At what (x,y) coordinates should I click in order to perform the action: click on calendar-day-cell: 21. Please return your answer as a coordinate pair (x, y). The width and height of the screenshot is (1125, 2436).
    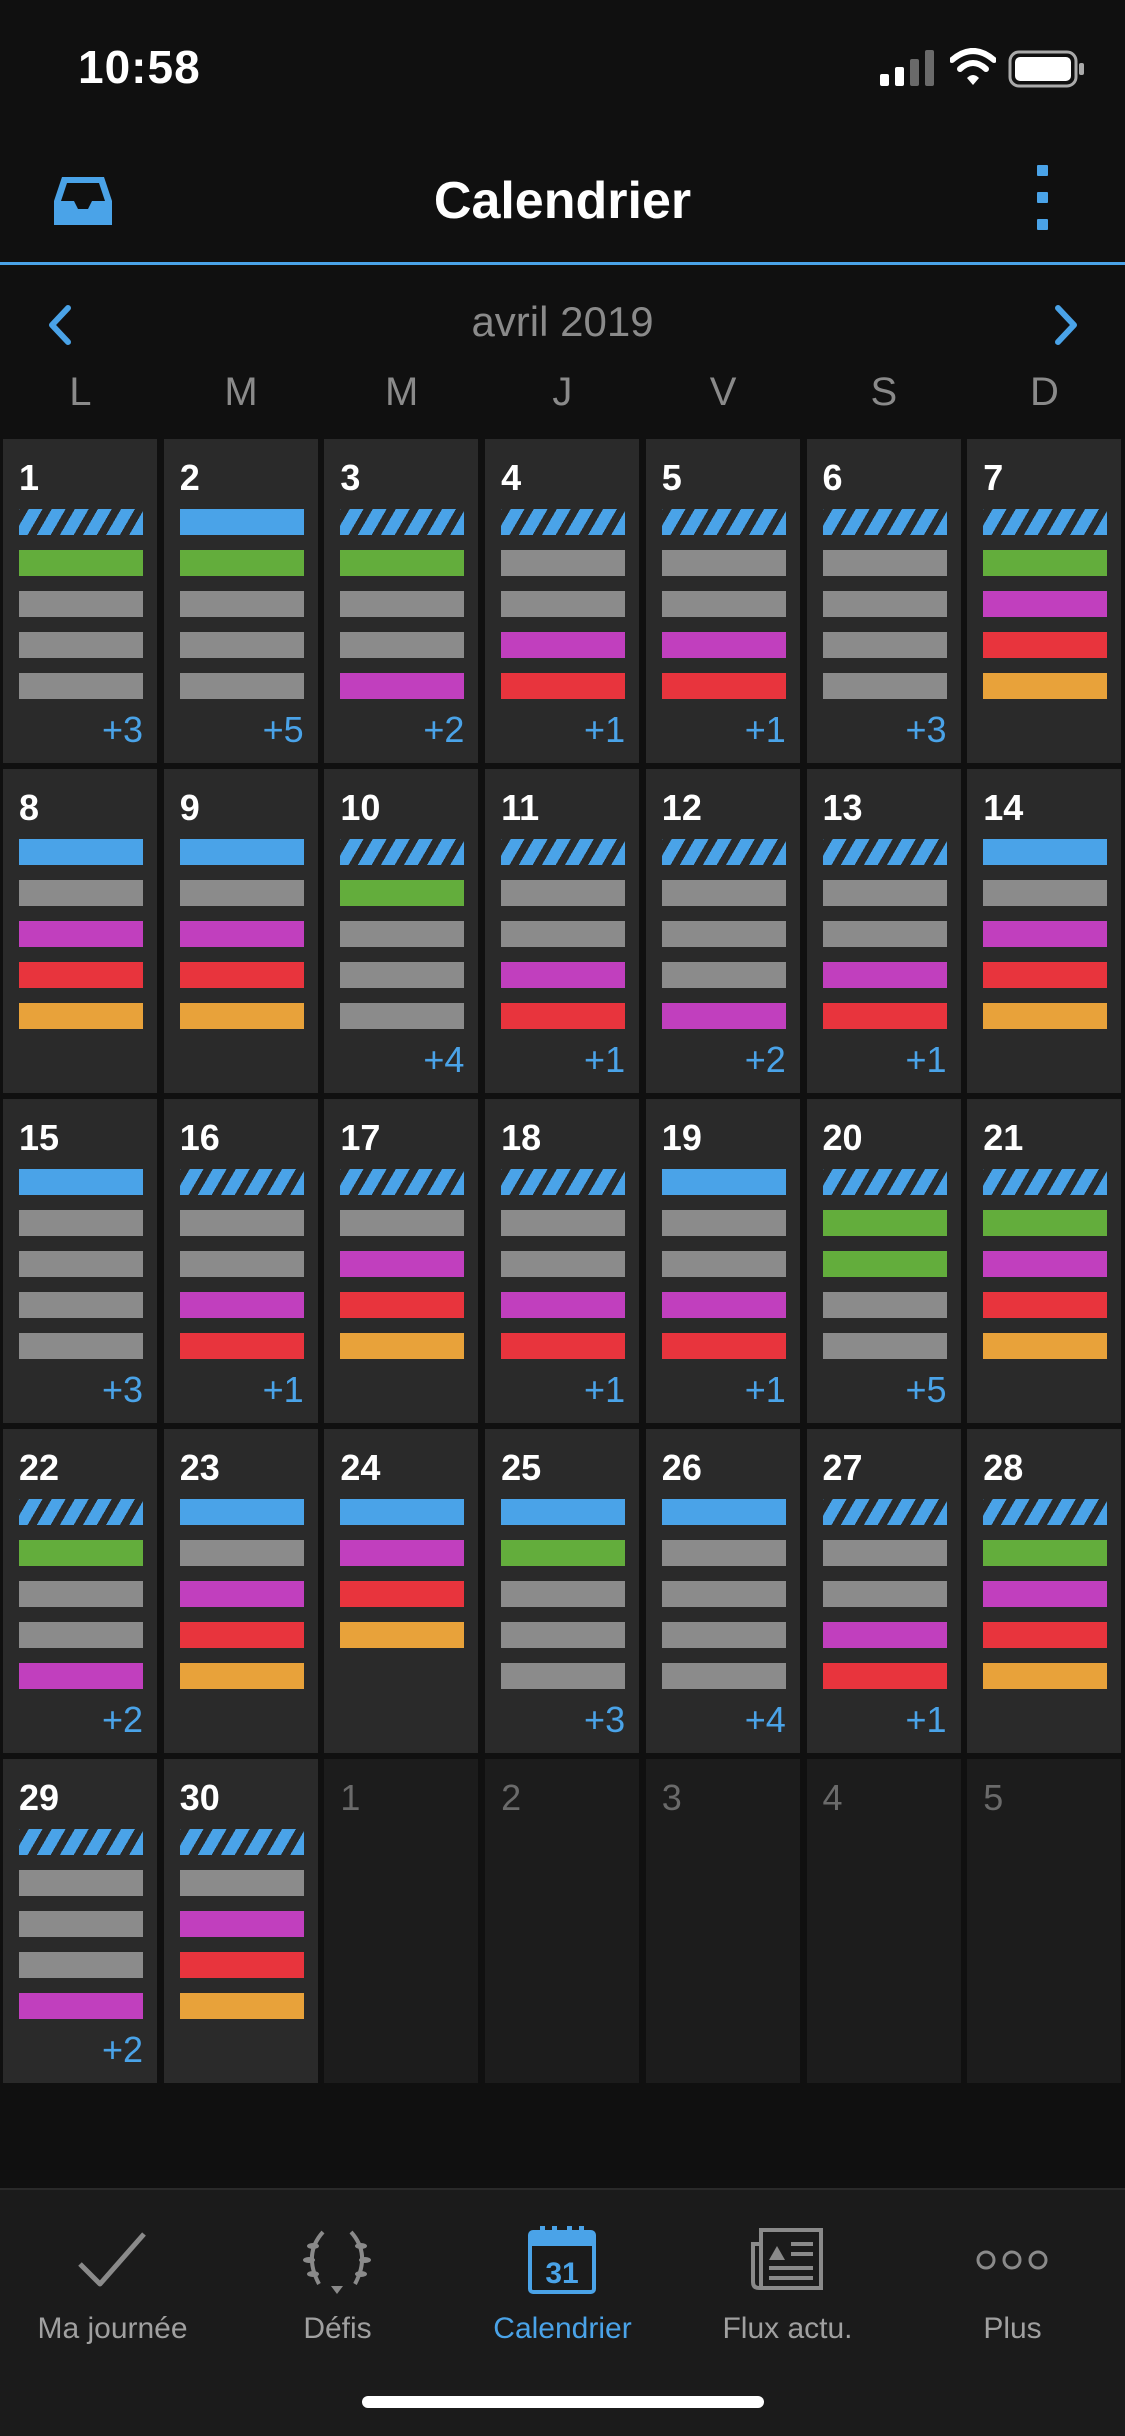
    Looking at the image, I should click on (1044, 1261).